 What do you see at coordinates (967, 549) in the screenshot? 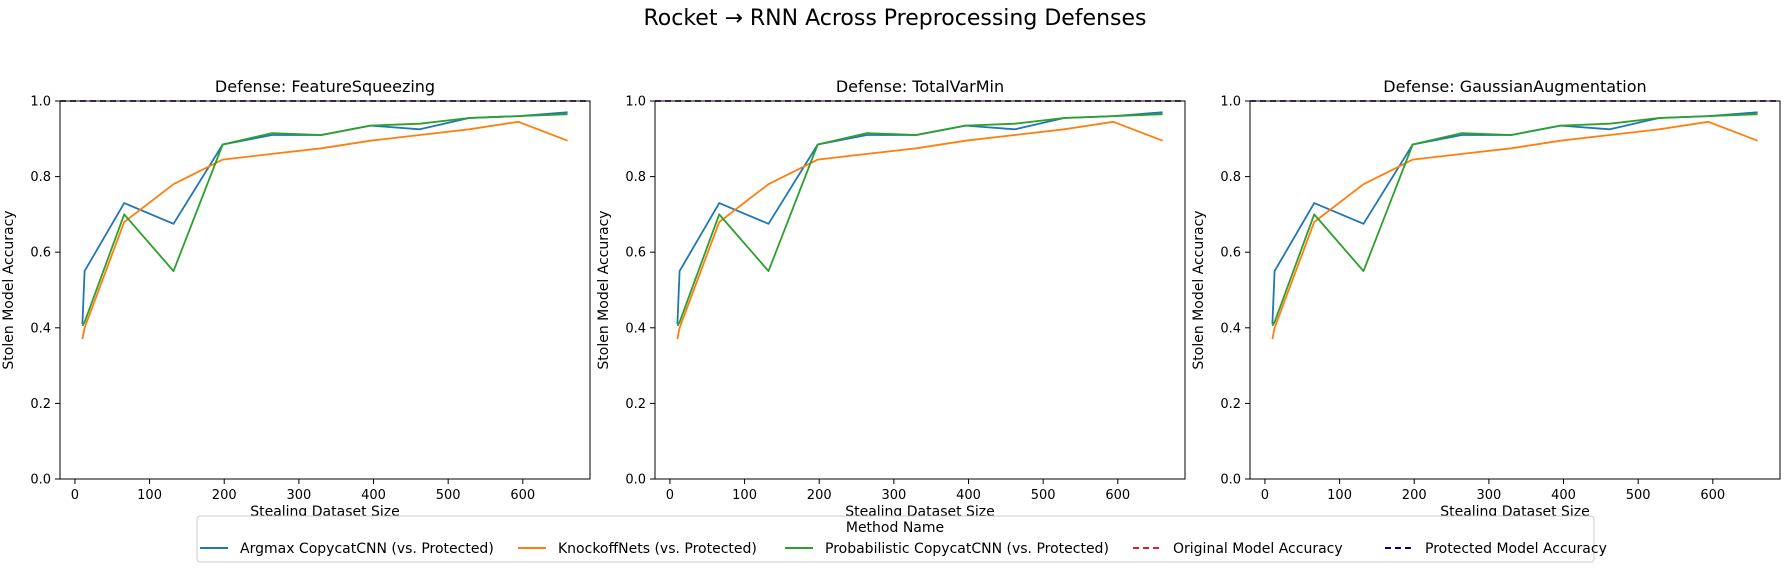
I see `legend-label: Probabilistic CopycatCNN (vs. Protected)` at bounding box center [967, 549].